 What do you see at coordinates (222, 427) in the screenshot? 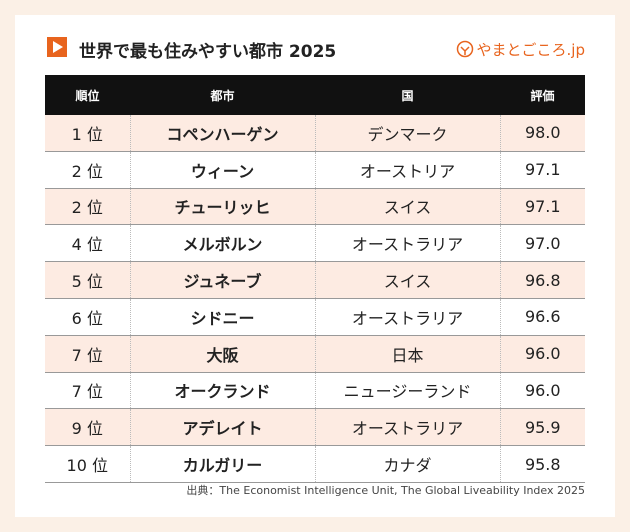
I see `table-cell: アデレイト` at bounding box center [222, 427].